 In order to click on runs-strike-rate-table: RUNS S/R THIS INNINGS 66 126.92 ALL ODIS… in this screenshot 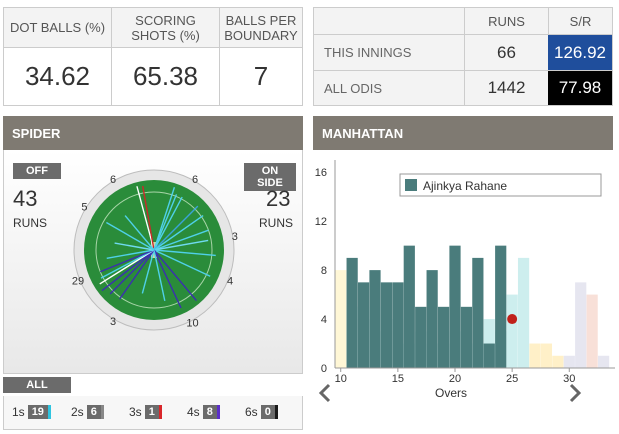, I will do `click(463, 56)`.